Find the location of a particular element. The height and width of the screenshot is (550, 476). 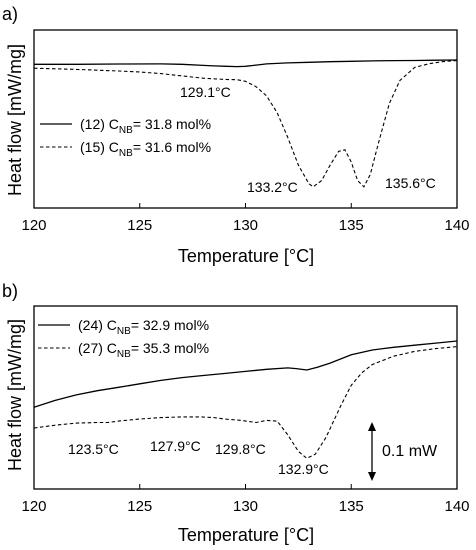

panel-b-x-ticks is located at coordinates (245, 486).